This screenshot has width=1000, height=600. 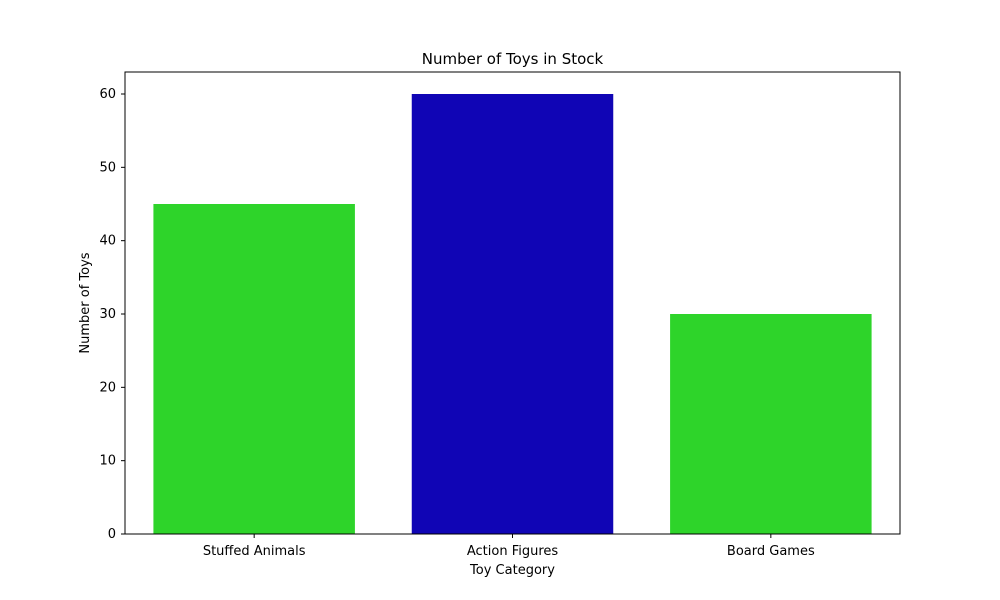 I want to click on y-axis: 0 10 20 30 40 50 60, so click(x=112, y=314).